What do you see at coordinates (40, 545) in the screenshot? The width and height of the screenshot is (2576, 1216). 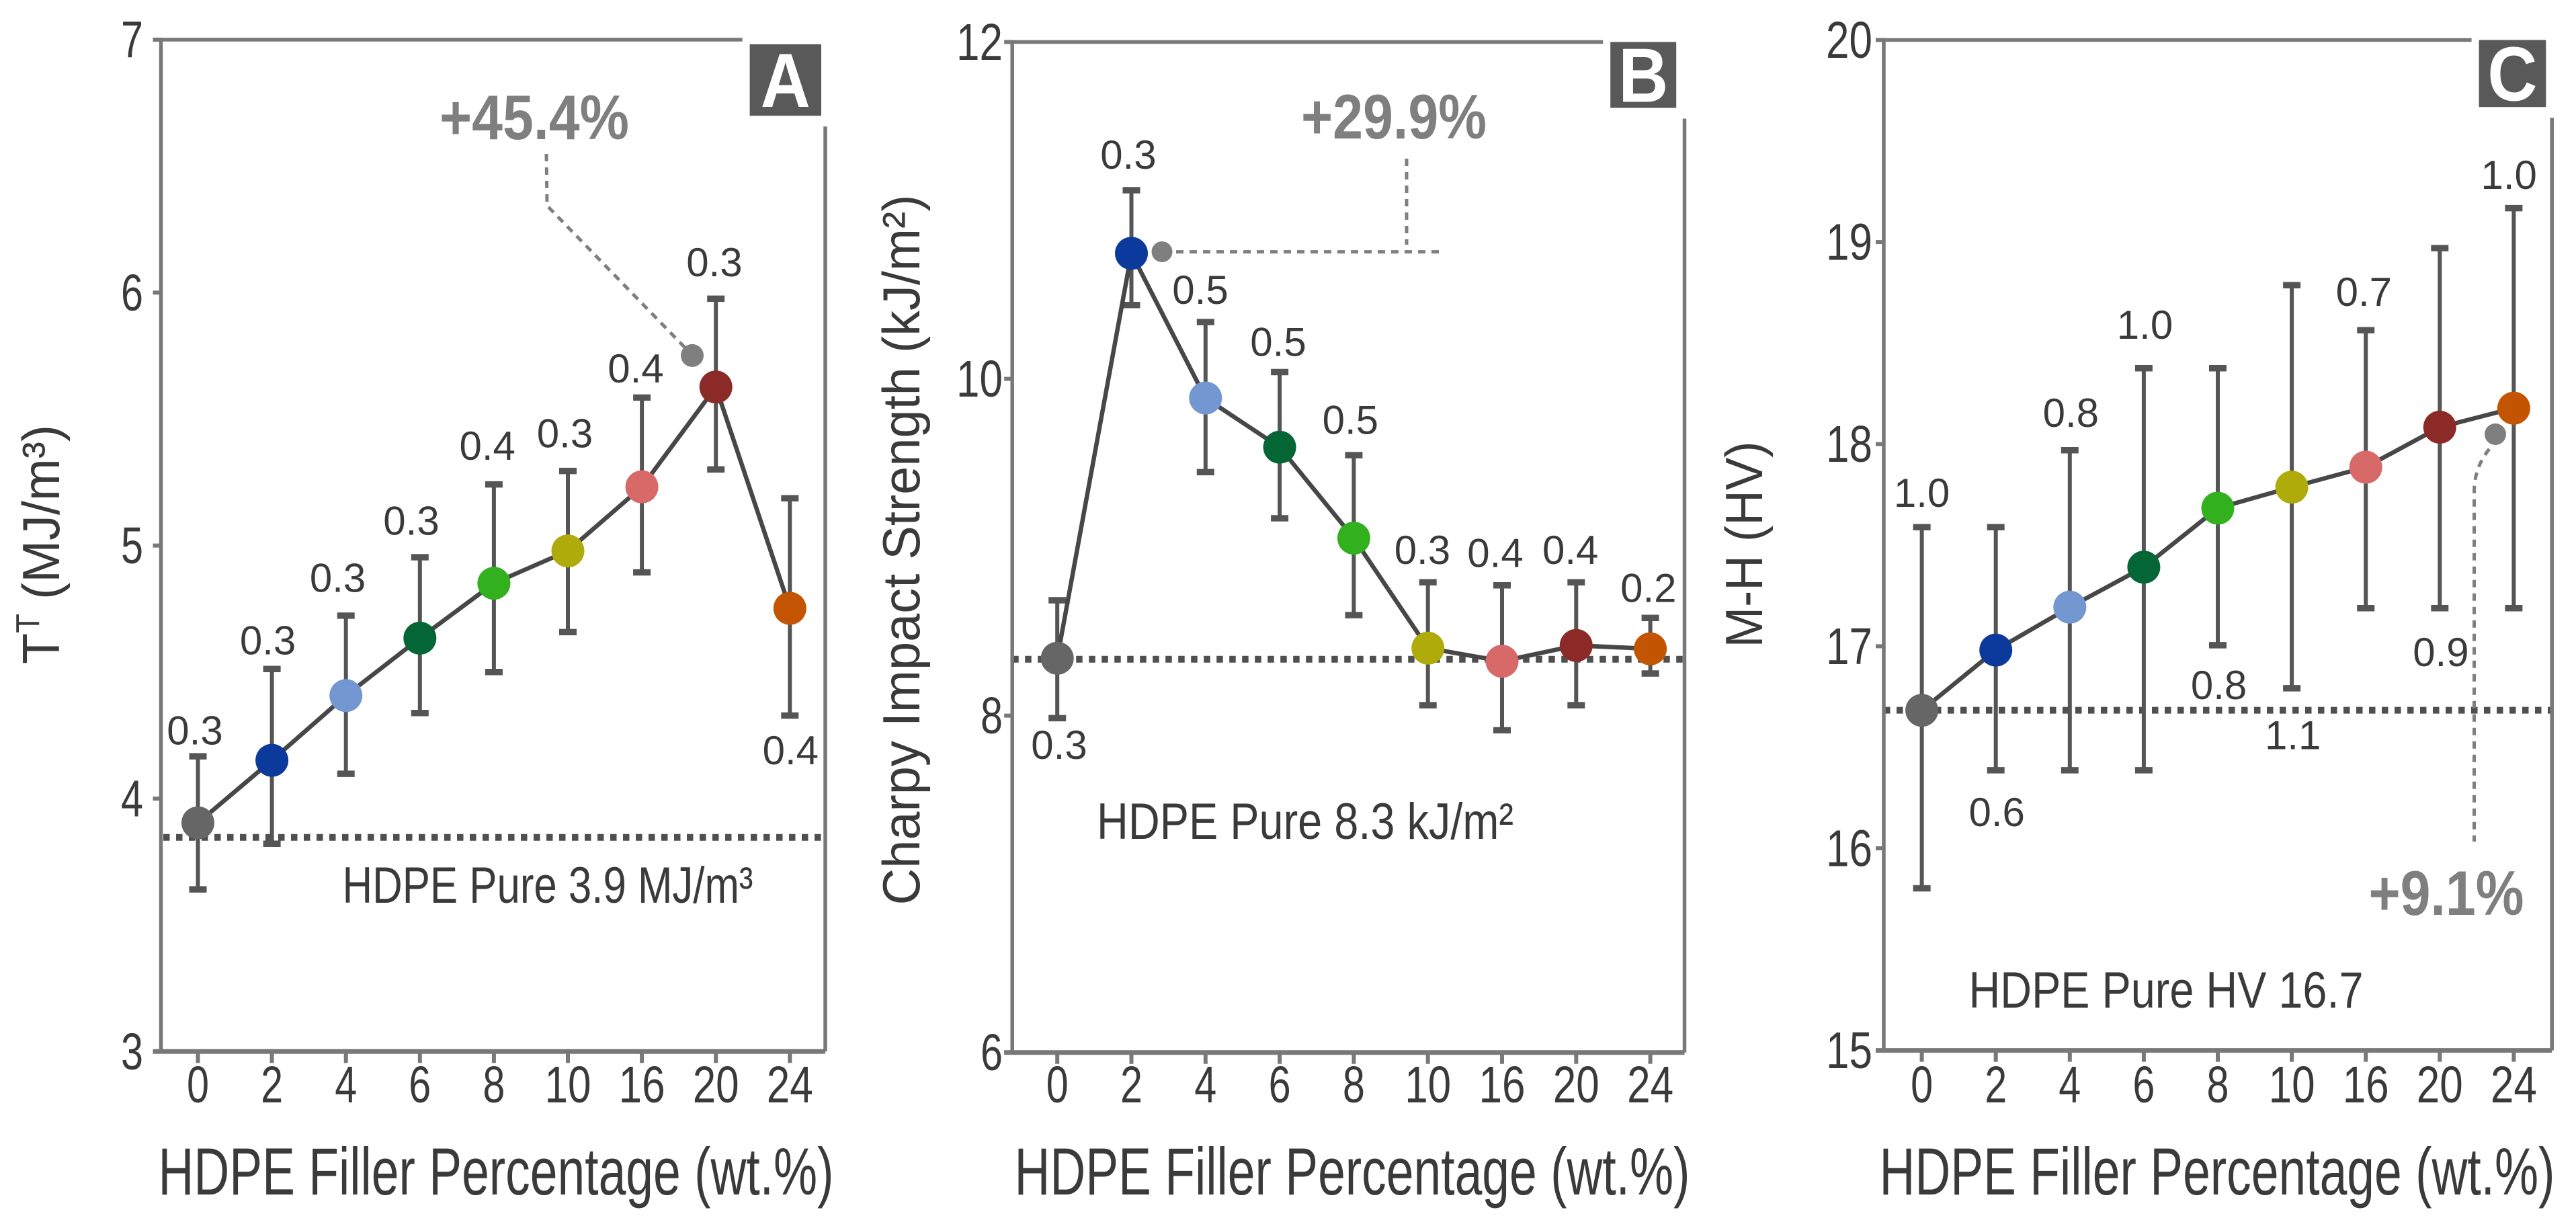 I see `svg-text: TT (MJ/m³)` at bounding box center [40, 545].